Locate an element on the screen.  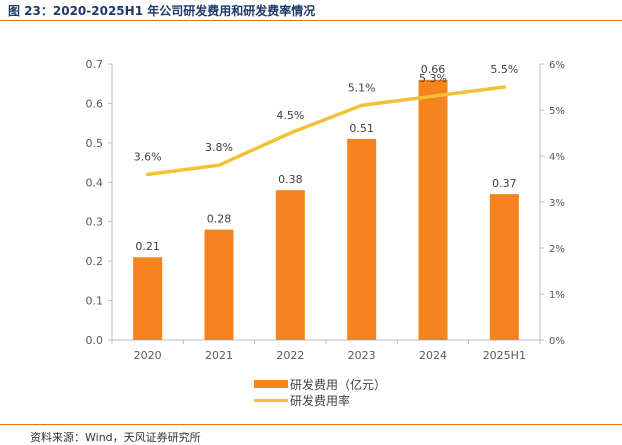
line-data-label: 4.5% is located at coordinates (290, 115).